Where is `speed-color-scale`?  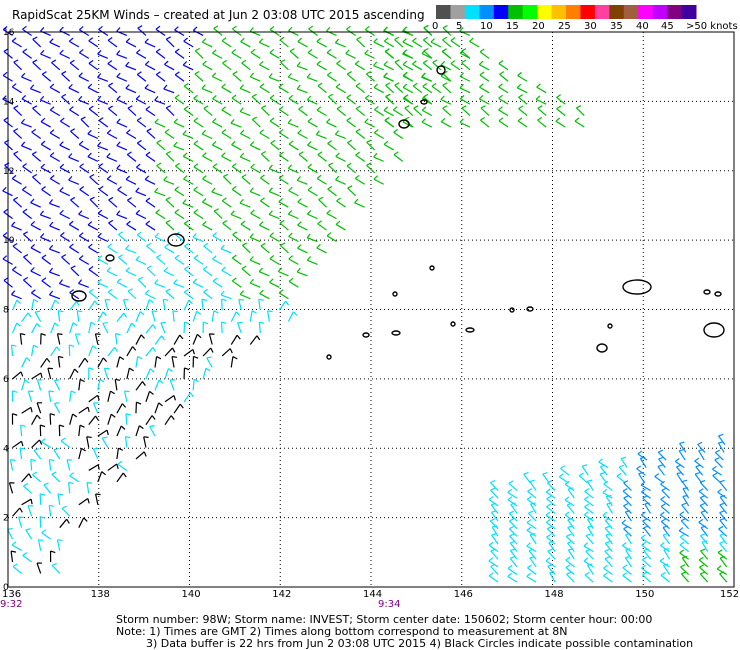
speed-color-scale is located at coordinates (566, 12).